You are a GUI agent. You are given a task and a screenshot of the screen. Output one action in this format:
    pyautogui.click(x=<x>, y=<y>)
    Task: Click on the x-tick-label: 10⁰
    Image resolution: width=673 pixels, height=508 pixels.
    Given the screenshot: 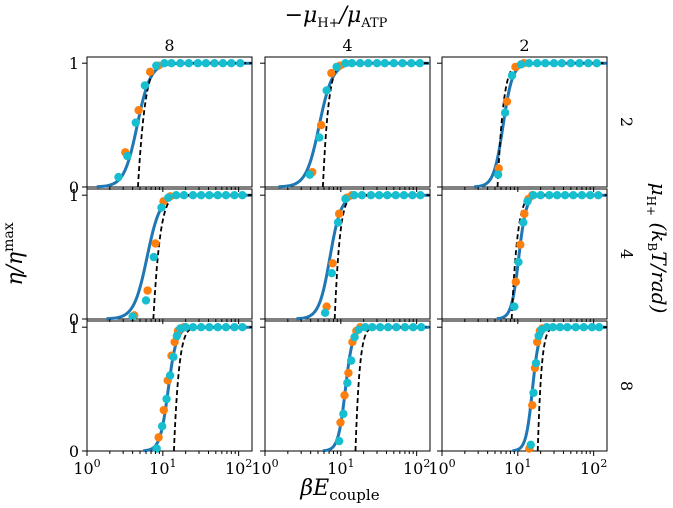 What is the action you would take?
    pyautogui.click(x=264, y=467)
    